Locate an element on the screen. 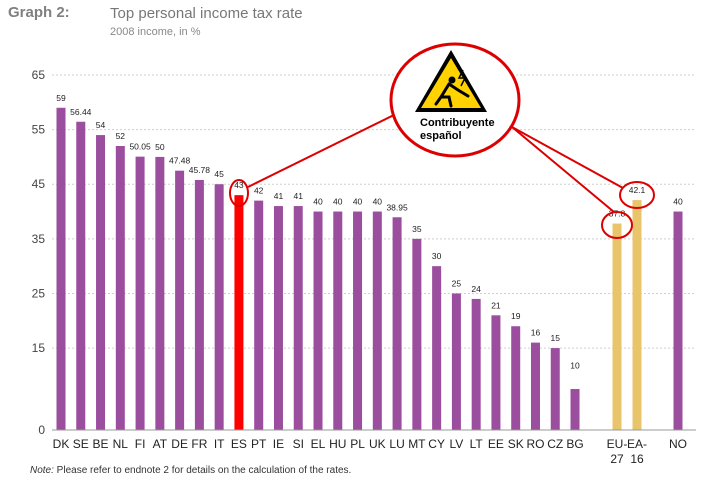  callout-label: Contribuyente is located at coordinates (457, 123).